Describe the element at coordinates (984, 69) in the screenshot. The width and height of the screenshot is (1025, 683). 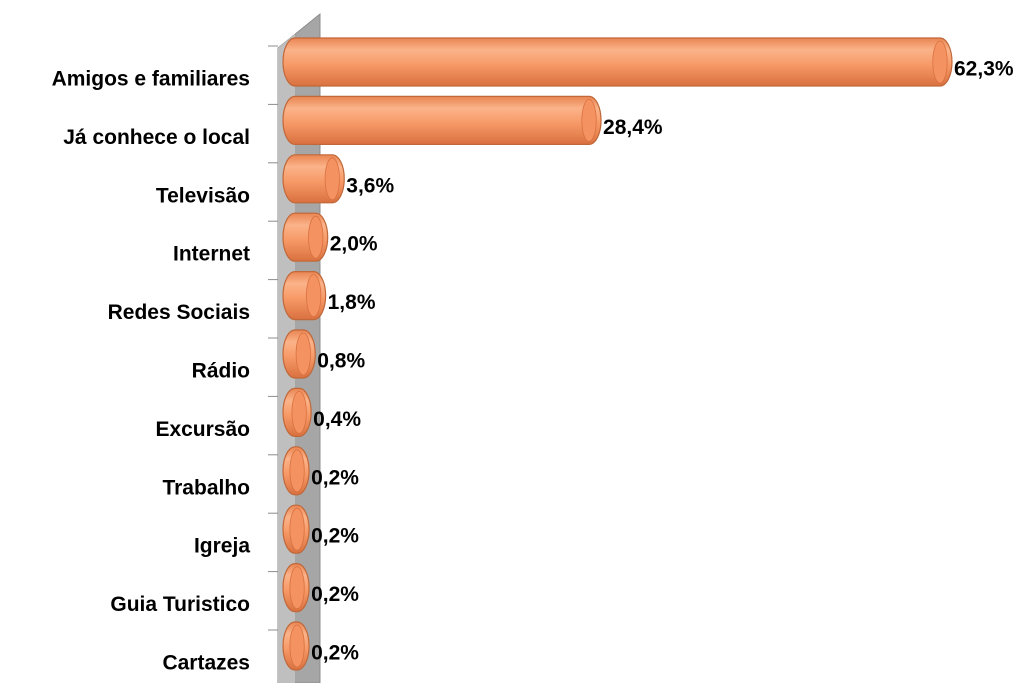
I see `value-label: 62,3%` at that location.